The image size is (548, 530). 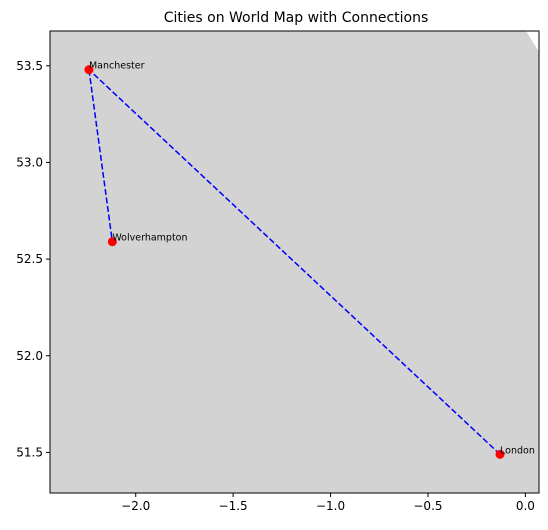 What do you see at coordinates (112, 242) in the screenshot?
I see `city-point-wolverhampton` at bounding box center [112, 242].